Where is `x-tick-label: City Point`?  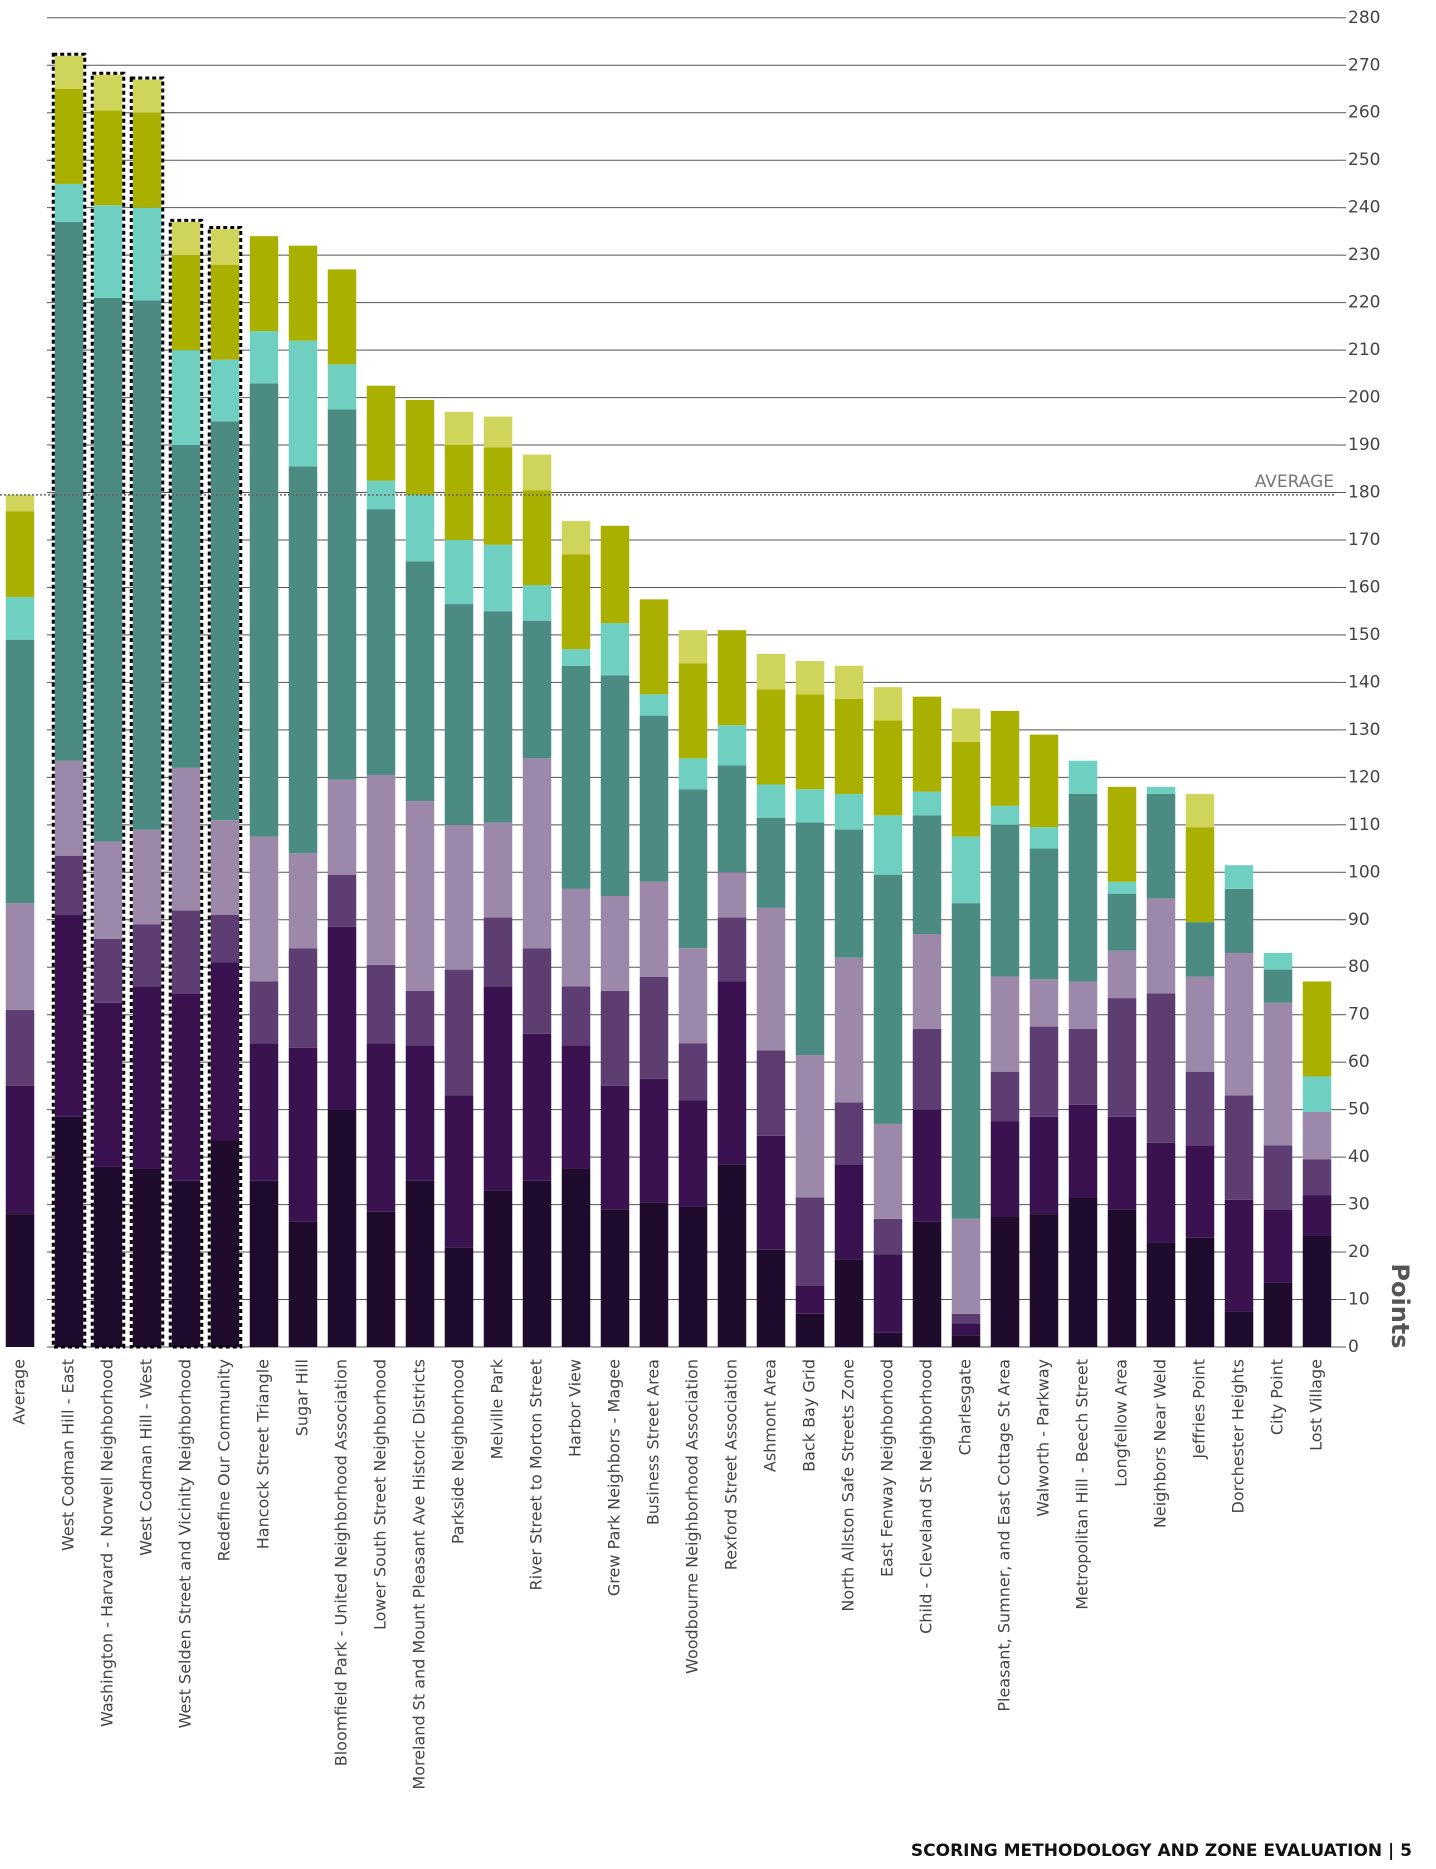
x-tick-label: City Point is located at coordinates (1277, 1397).